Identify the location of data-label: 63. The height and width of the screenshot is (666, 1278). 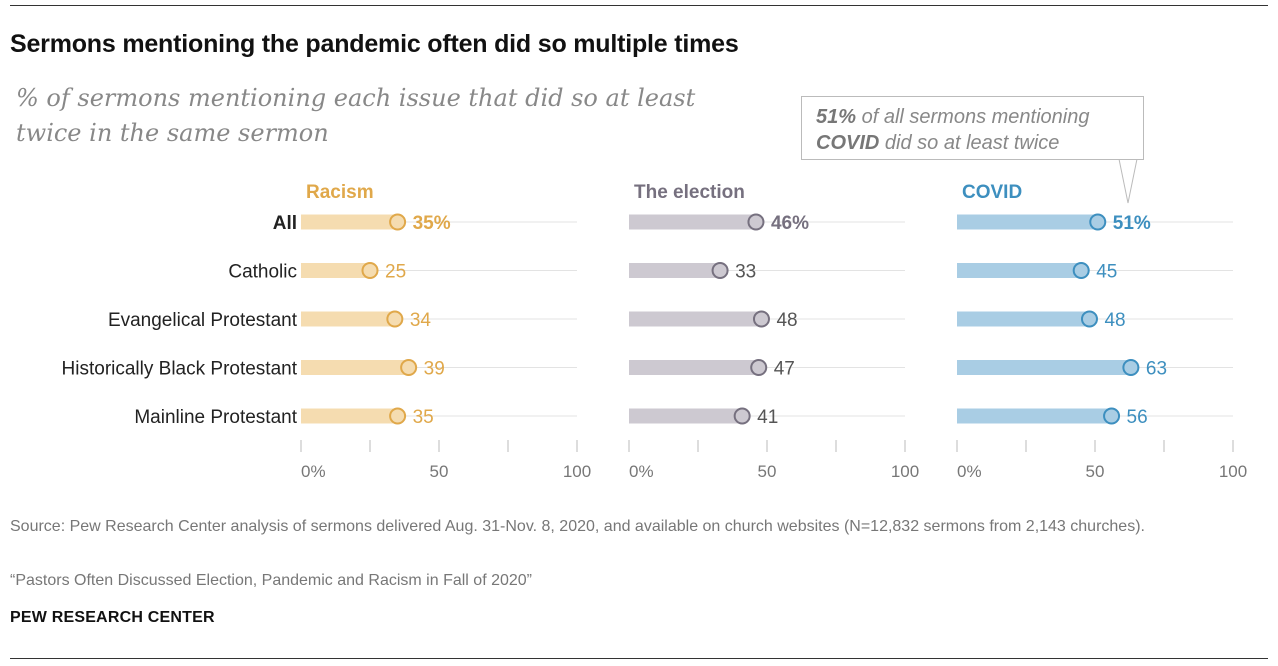
(1156, 369).